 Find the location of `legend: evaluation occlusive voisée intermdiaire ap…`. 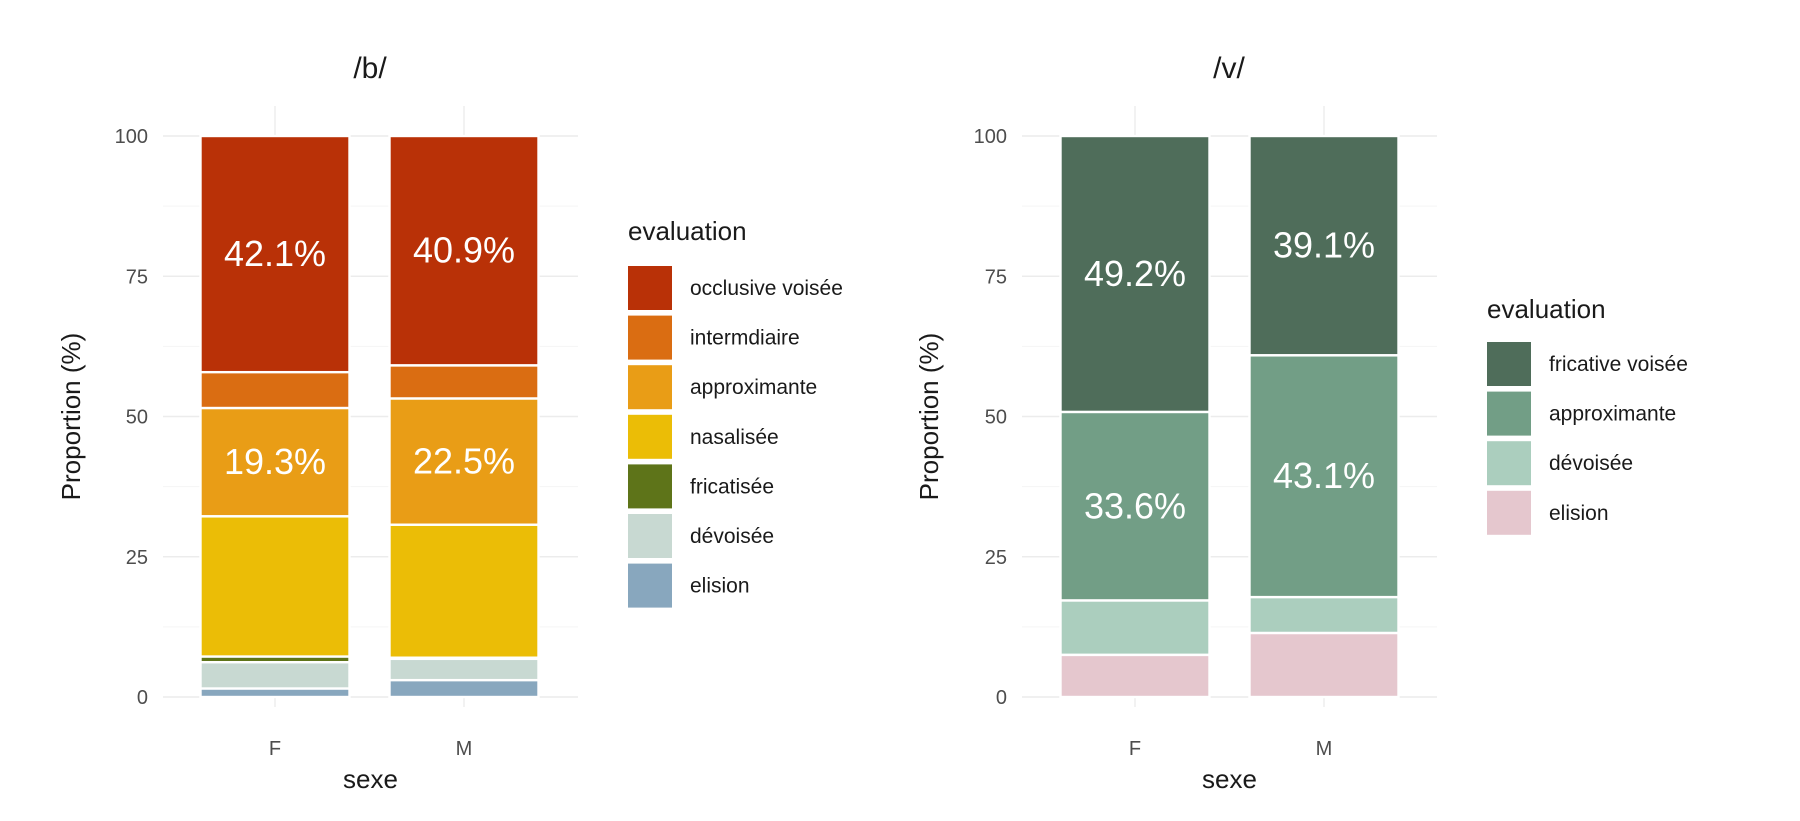

legend: evaluation occlusive voisée intermdiaire ap… is located at coordinates (735, 412).